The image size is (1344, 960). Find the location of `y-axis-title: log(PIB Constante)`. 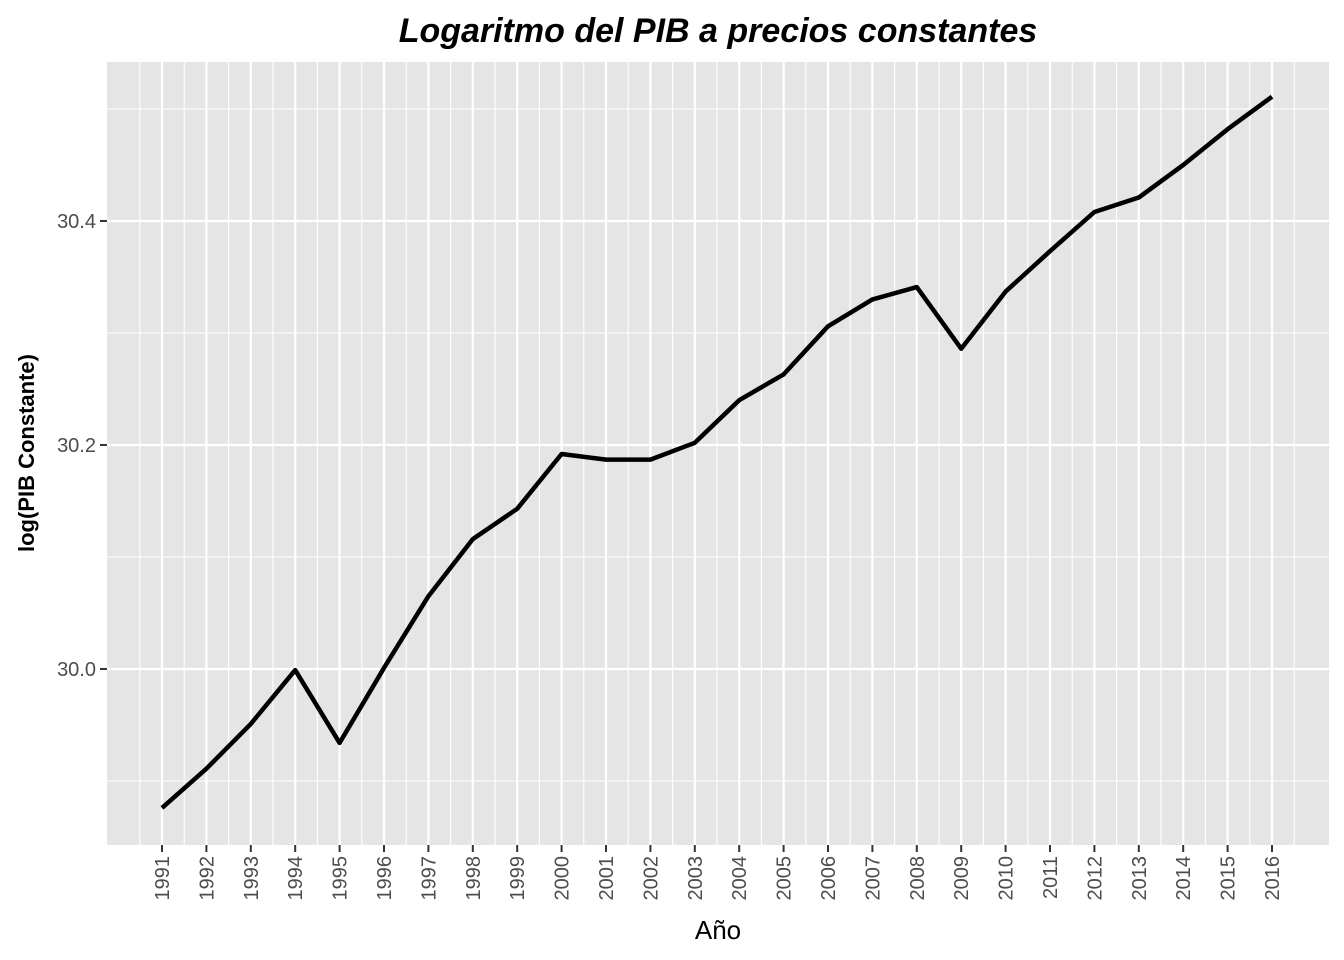

y-axis-title: log(PIB Constante) is located at coordinates (26, 453).